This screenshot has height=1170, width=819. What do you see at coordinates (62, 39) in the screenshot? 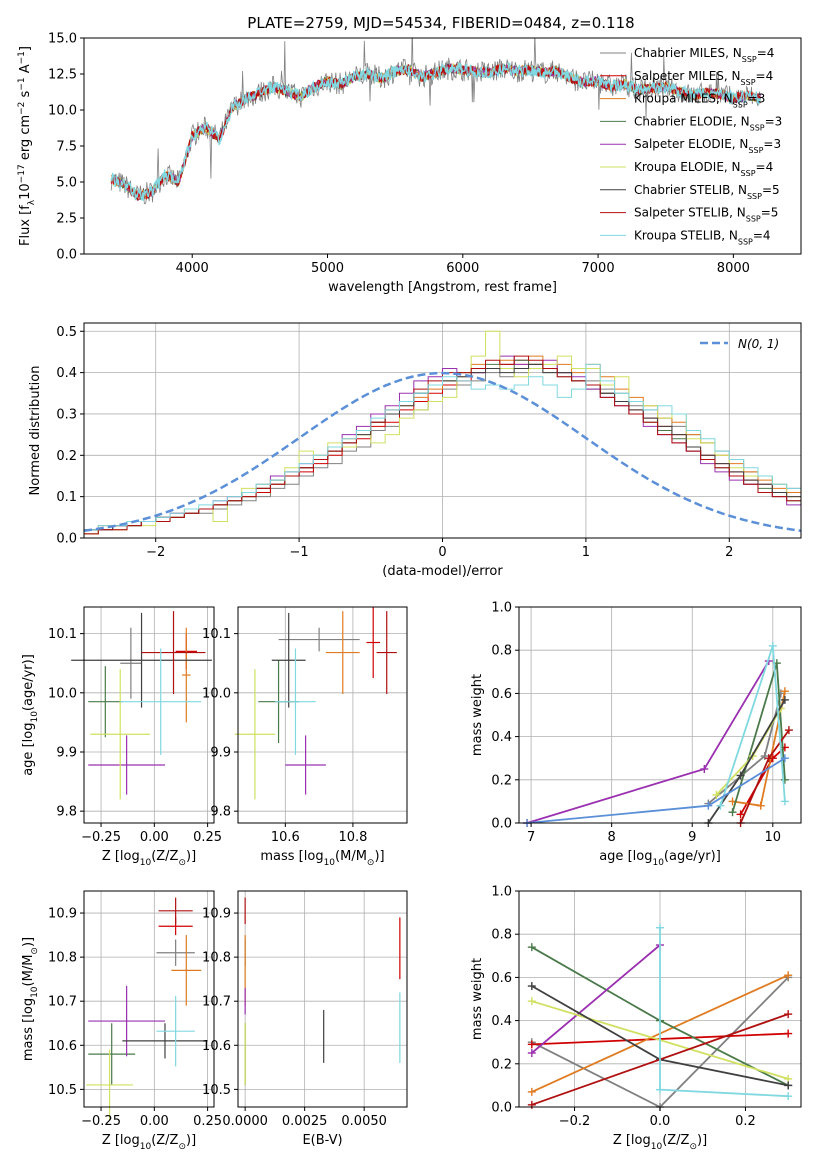
I see `y-tick-label: 15.0` at bounding box center [62, 39].